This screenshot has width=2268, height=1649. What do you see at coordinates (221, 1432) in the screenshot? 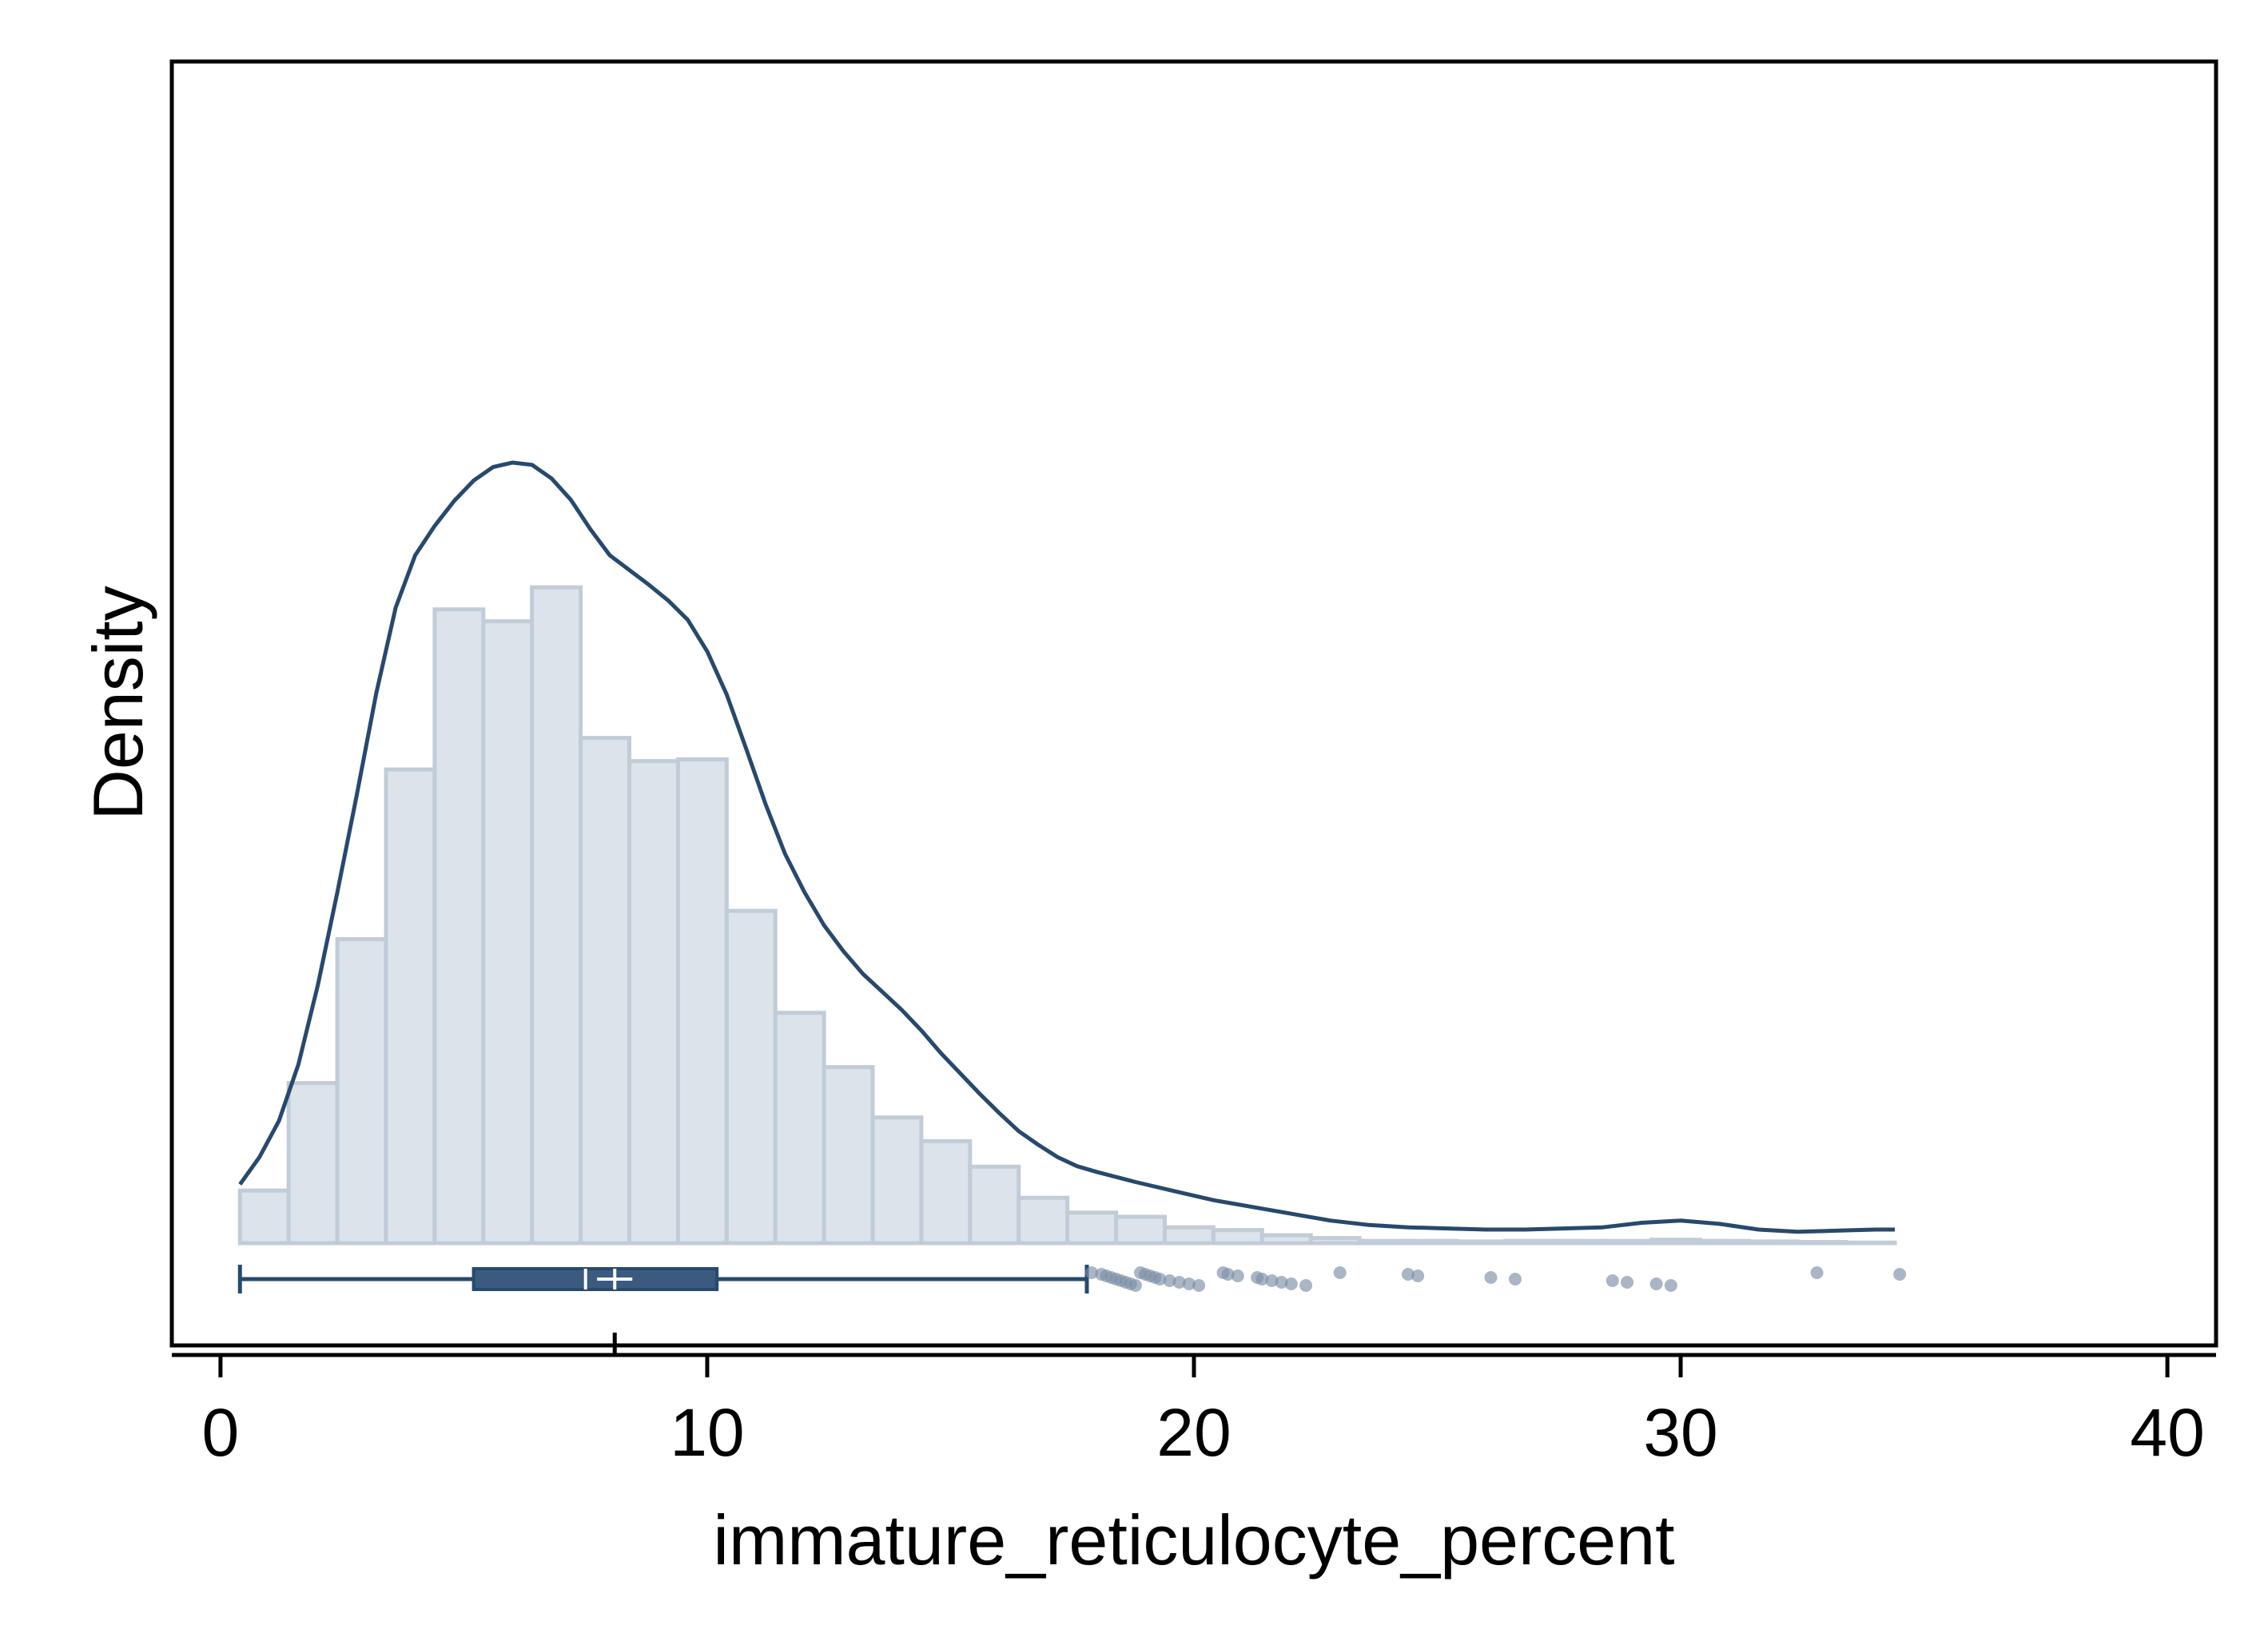
I see `x-tick-label: 0` at bounding box center [221, 1432].